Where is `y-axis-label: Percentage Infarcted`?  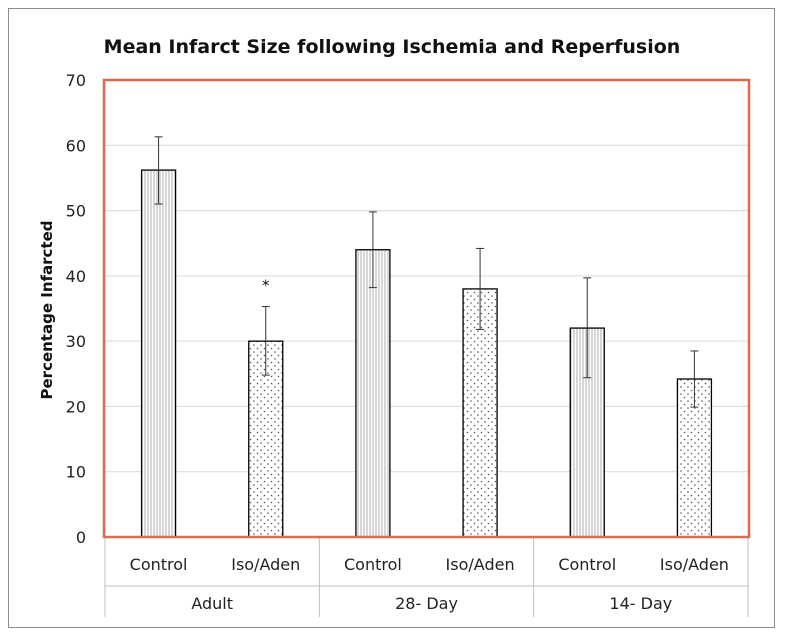 y-axis-label: Percentage Infarcted is located at coordinates (47, 309).